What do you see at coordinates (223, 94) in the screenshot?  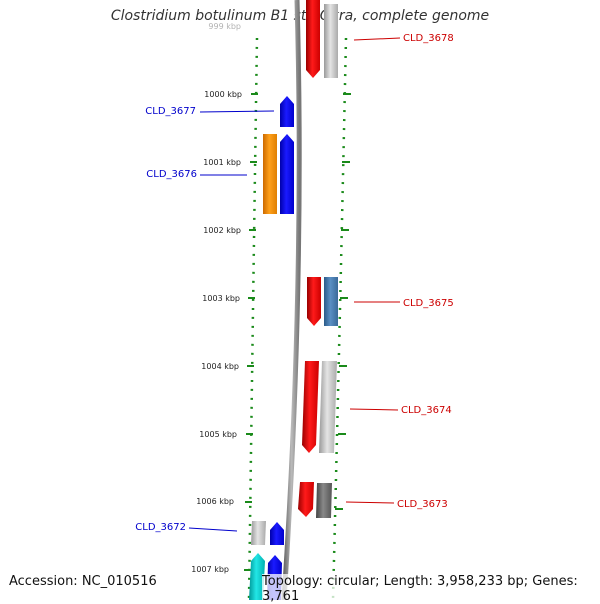 I see `tick-label: 1000 kbp` at bounding box center [223, 94].